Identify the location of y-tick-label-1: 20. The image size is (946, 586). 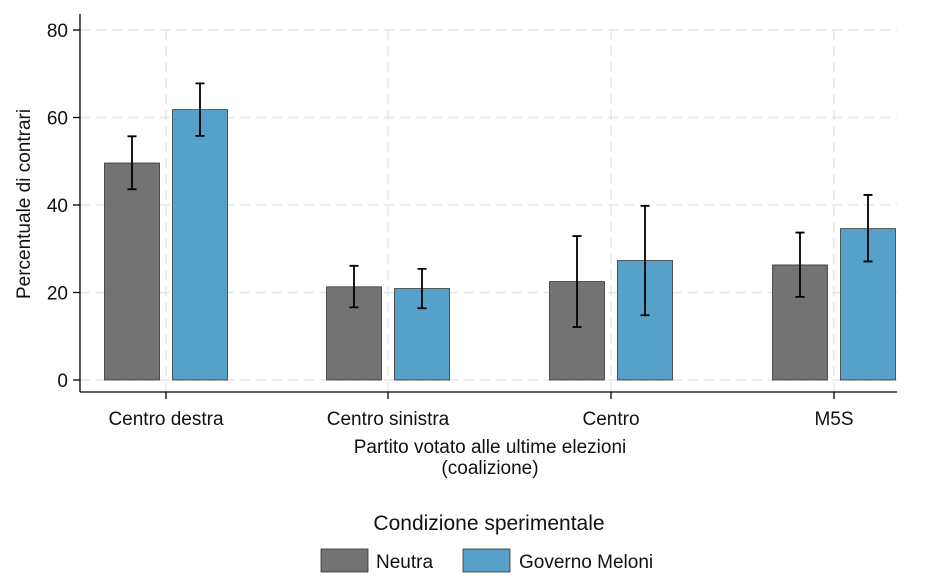
(57, 294).